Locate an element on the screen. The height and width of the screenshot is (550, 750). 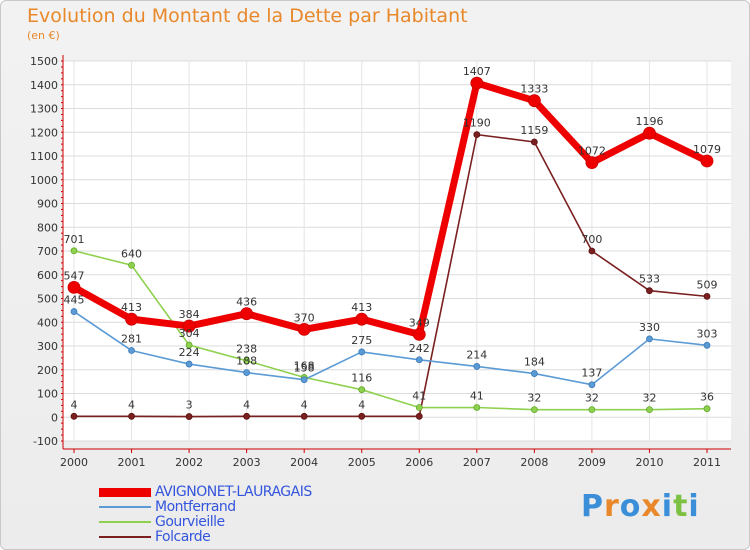
y-tick-label: 700 is located at coordinates (47, 251).